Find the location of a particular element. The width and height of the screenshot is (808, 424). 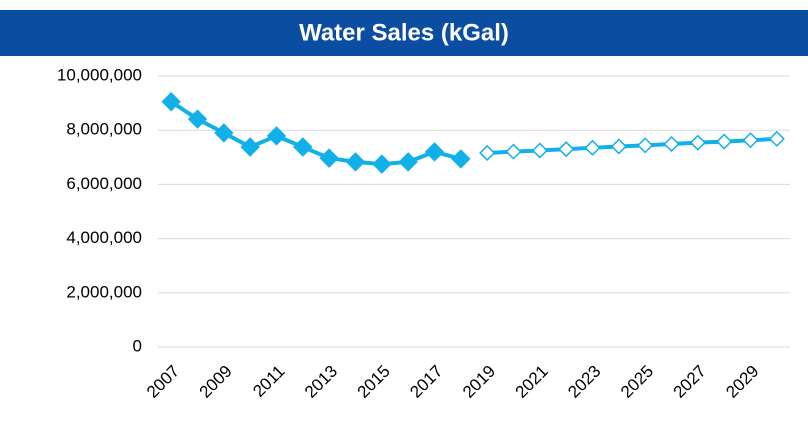

y-tick-label: 0 is located at coordinates (137, 345).